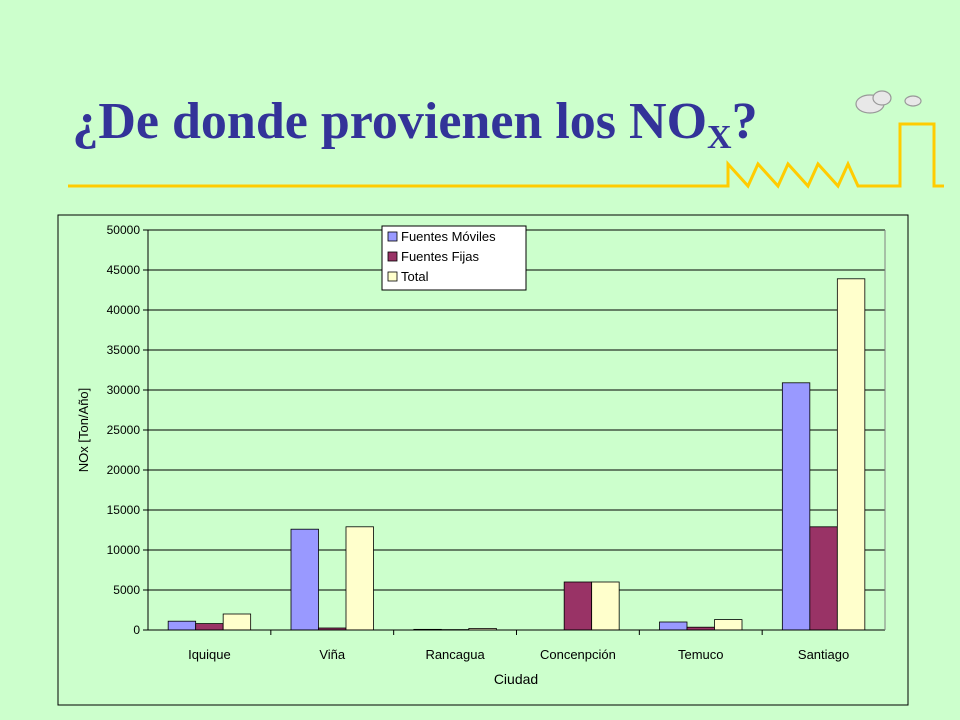 This screenshot has height=720, width=960. Describe the element at coordinates (304, 579) in the screenshot. I see `bar-fuentes-móviles-1` at that location.